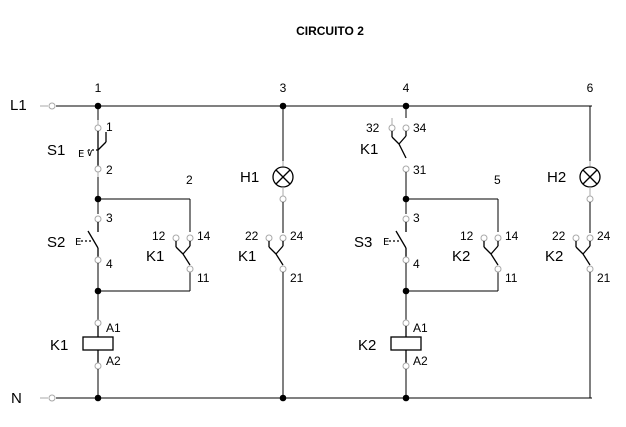  I want to click on s2-terminal-bottom: 4, so click(109, 264).